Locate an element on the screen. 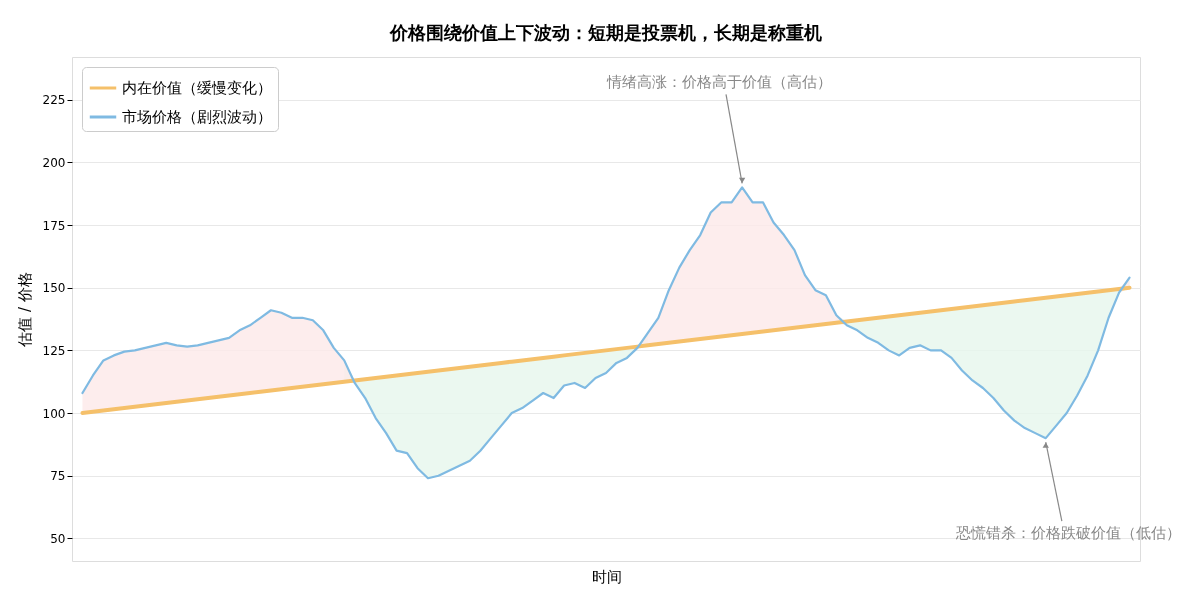 The width and height of the screenshot is (1200, 600). y-tick-label: 125 is located at coordinates (54, 350).